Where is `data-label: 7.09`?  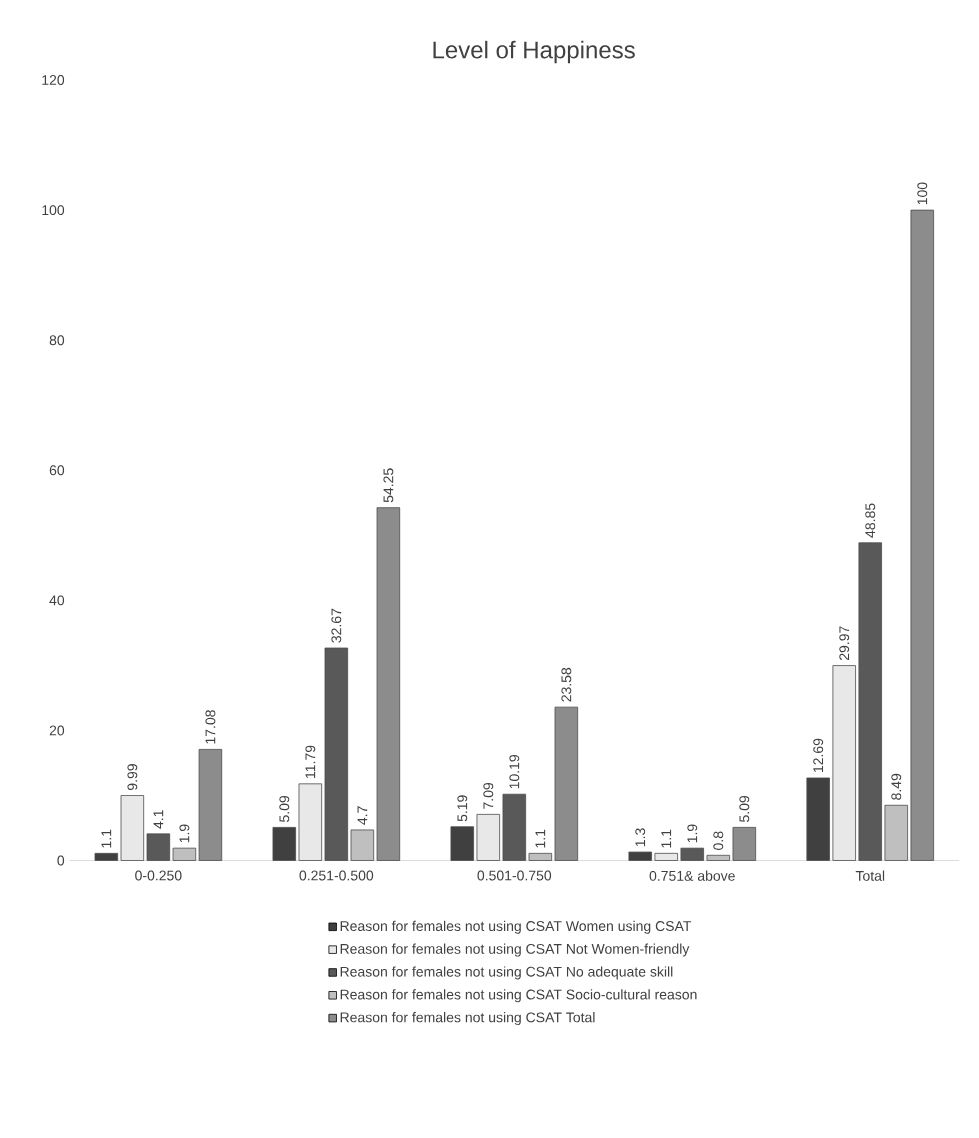
data-label: 7.09 is located at coordinates (488, 795).